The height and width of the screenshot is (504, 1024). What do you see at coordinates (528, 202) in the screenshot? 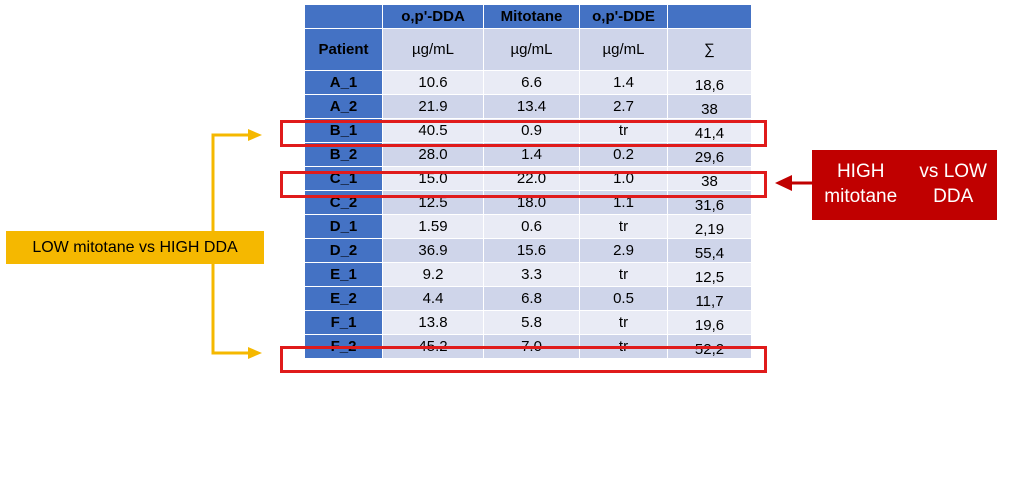
I see `table-row: C_2 12.5 18.0 1.1 31,6` at bounding box center [528, 202].